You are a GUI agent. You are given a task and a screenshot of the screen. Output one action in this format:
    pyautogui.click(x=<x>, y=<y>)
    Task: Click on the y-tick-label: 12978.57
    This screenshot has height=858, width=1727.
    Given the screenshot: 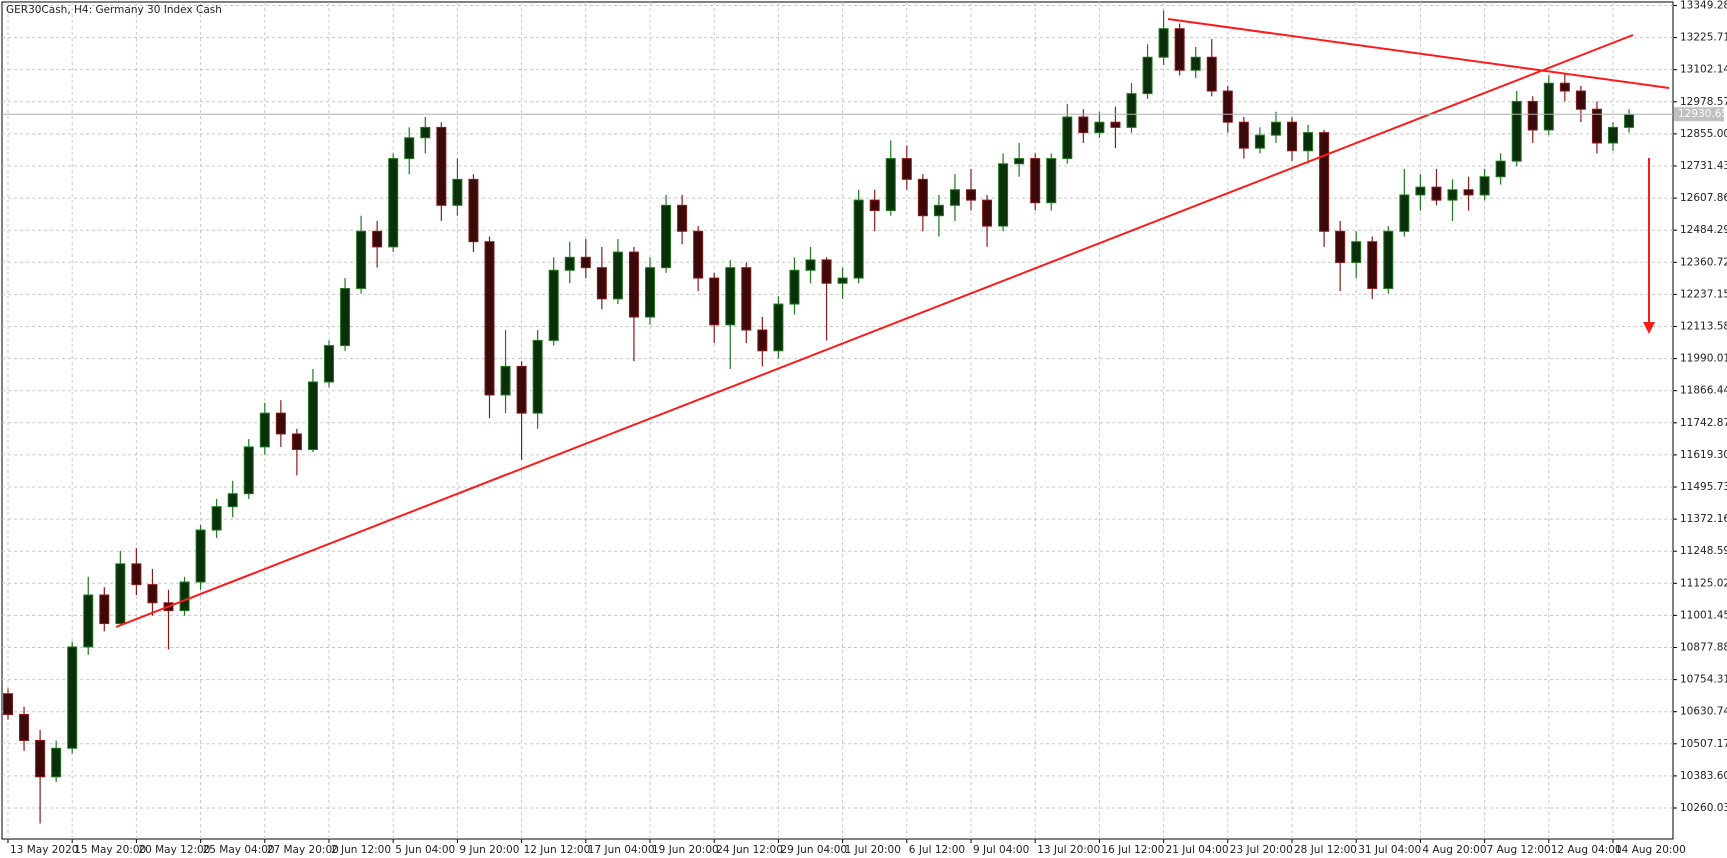 What is the action you would take?
    pyautogui.click(x=1703, y=102)
    